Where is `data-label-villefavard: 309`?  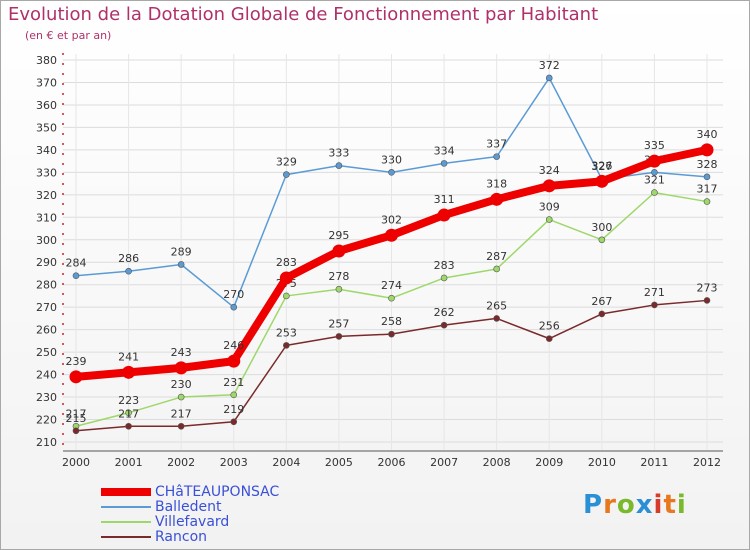
data-label-villefavard: 309 is located at coordinates (549, 207).